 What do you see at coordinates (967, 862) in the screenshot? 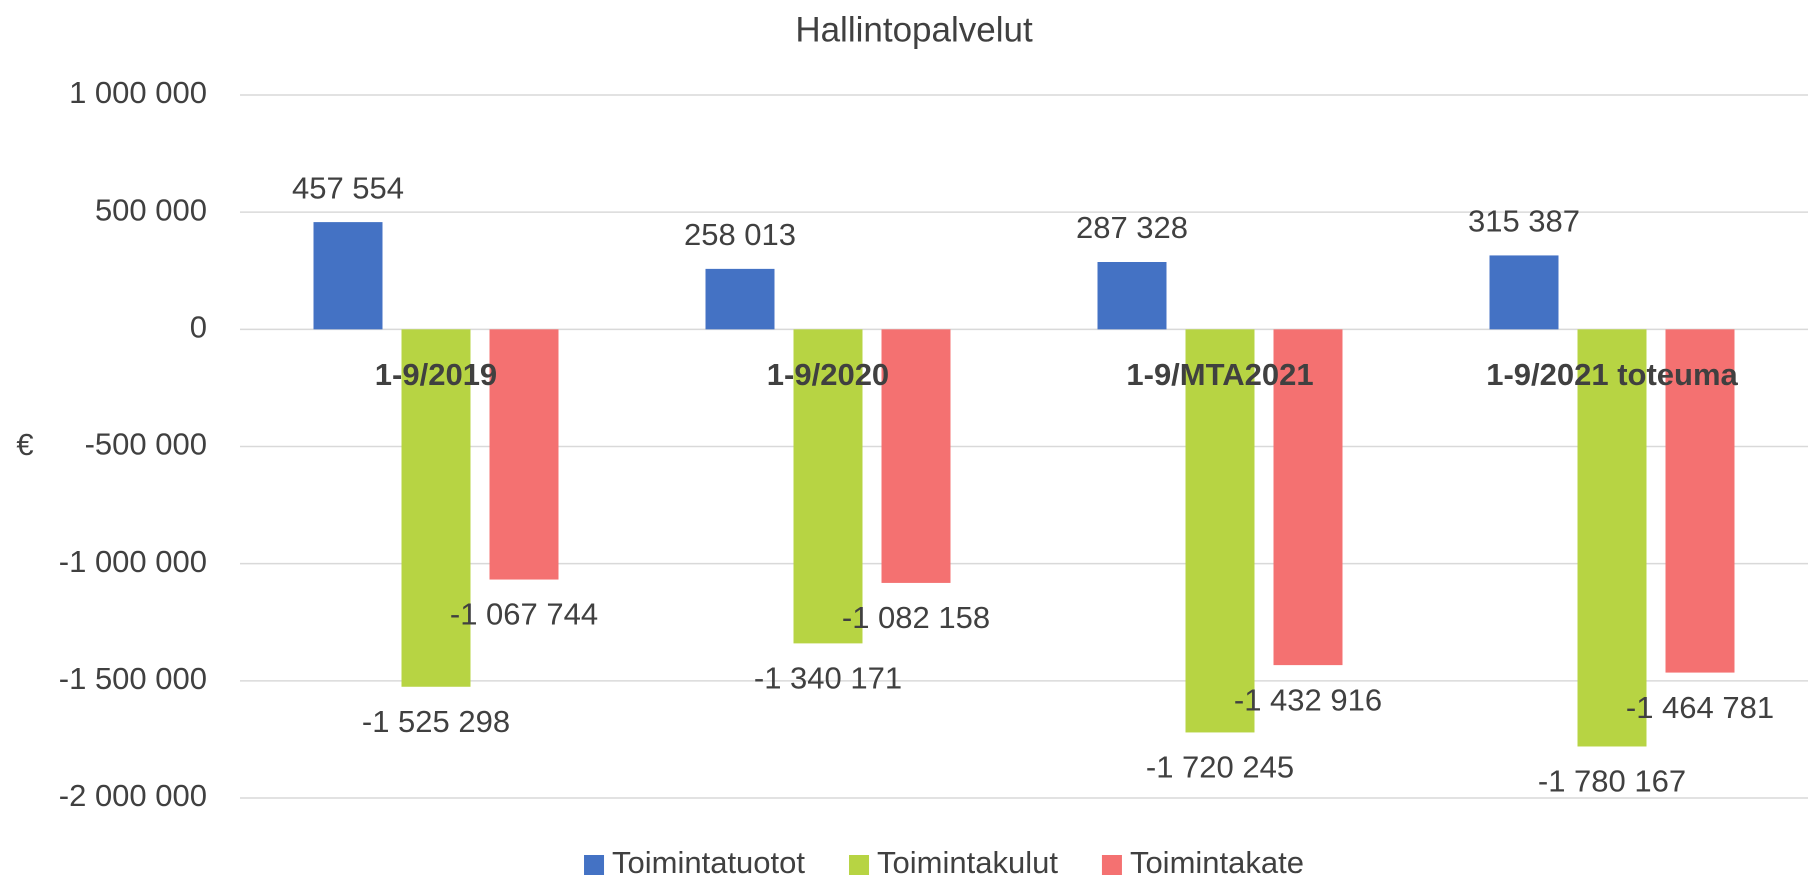
I see `legend-label: Toimintakulut` at bounding box center [967, 862].